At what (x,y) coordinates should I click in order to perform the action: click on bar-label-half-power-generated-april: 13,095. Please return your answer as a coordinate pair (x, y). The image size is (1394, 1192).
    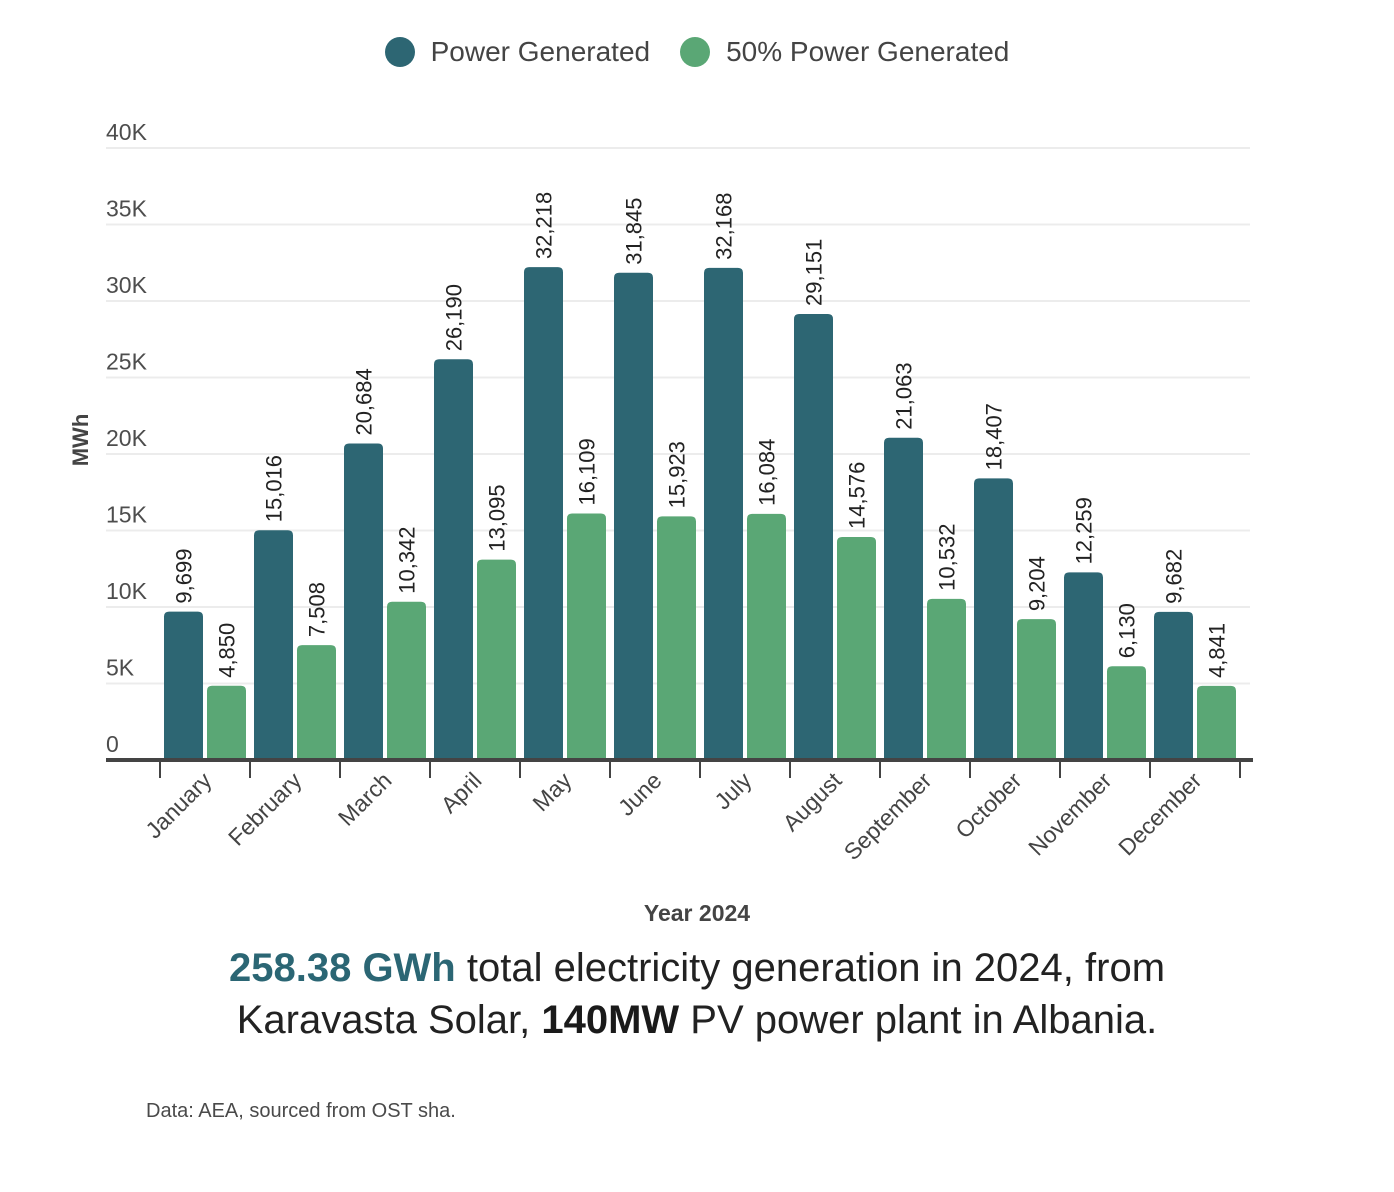
    Looking at the image, I should click on (497, 517).